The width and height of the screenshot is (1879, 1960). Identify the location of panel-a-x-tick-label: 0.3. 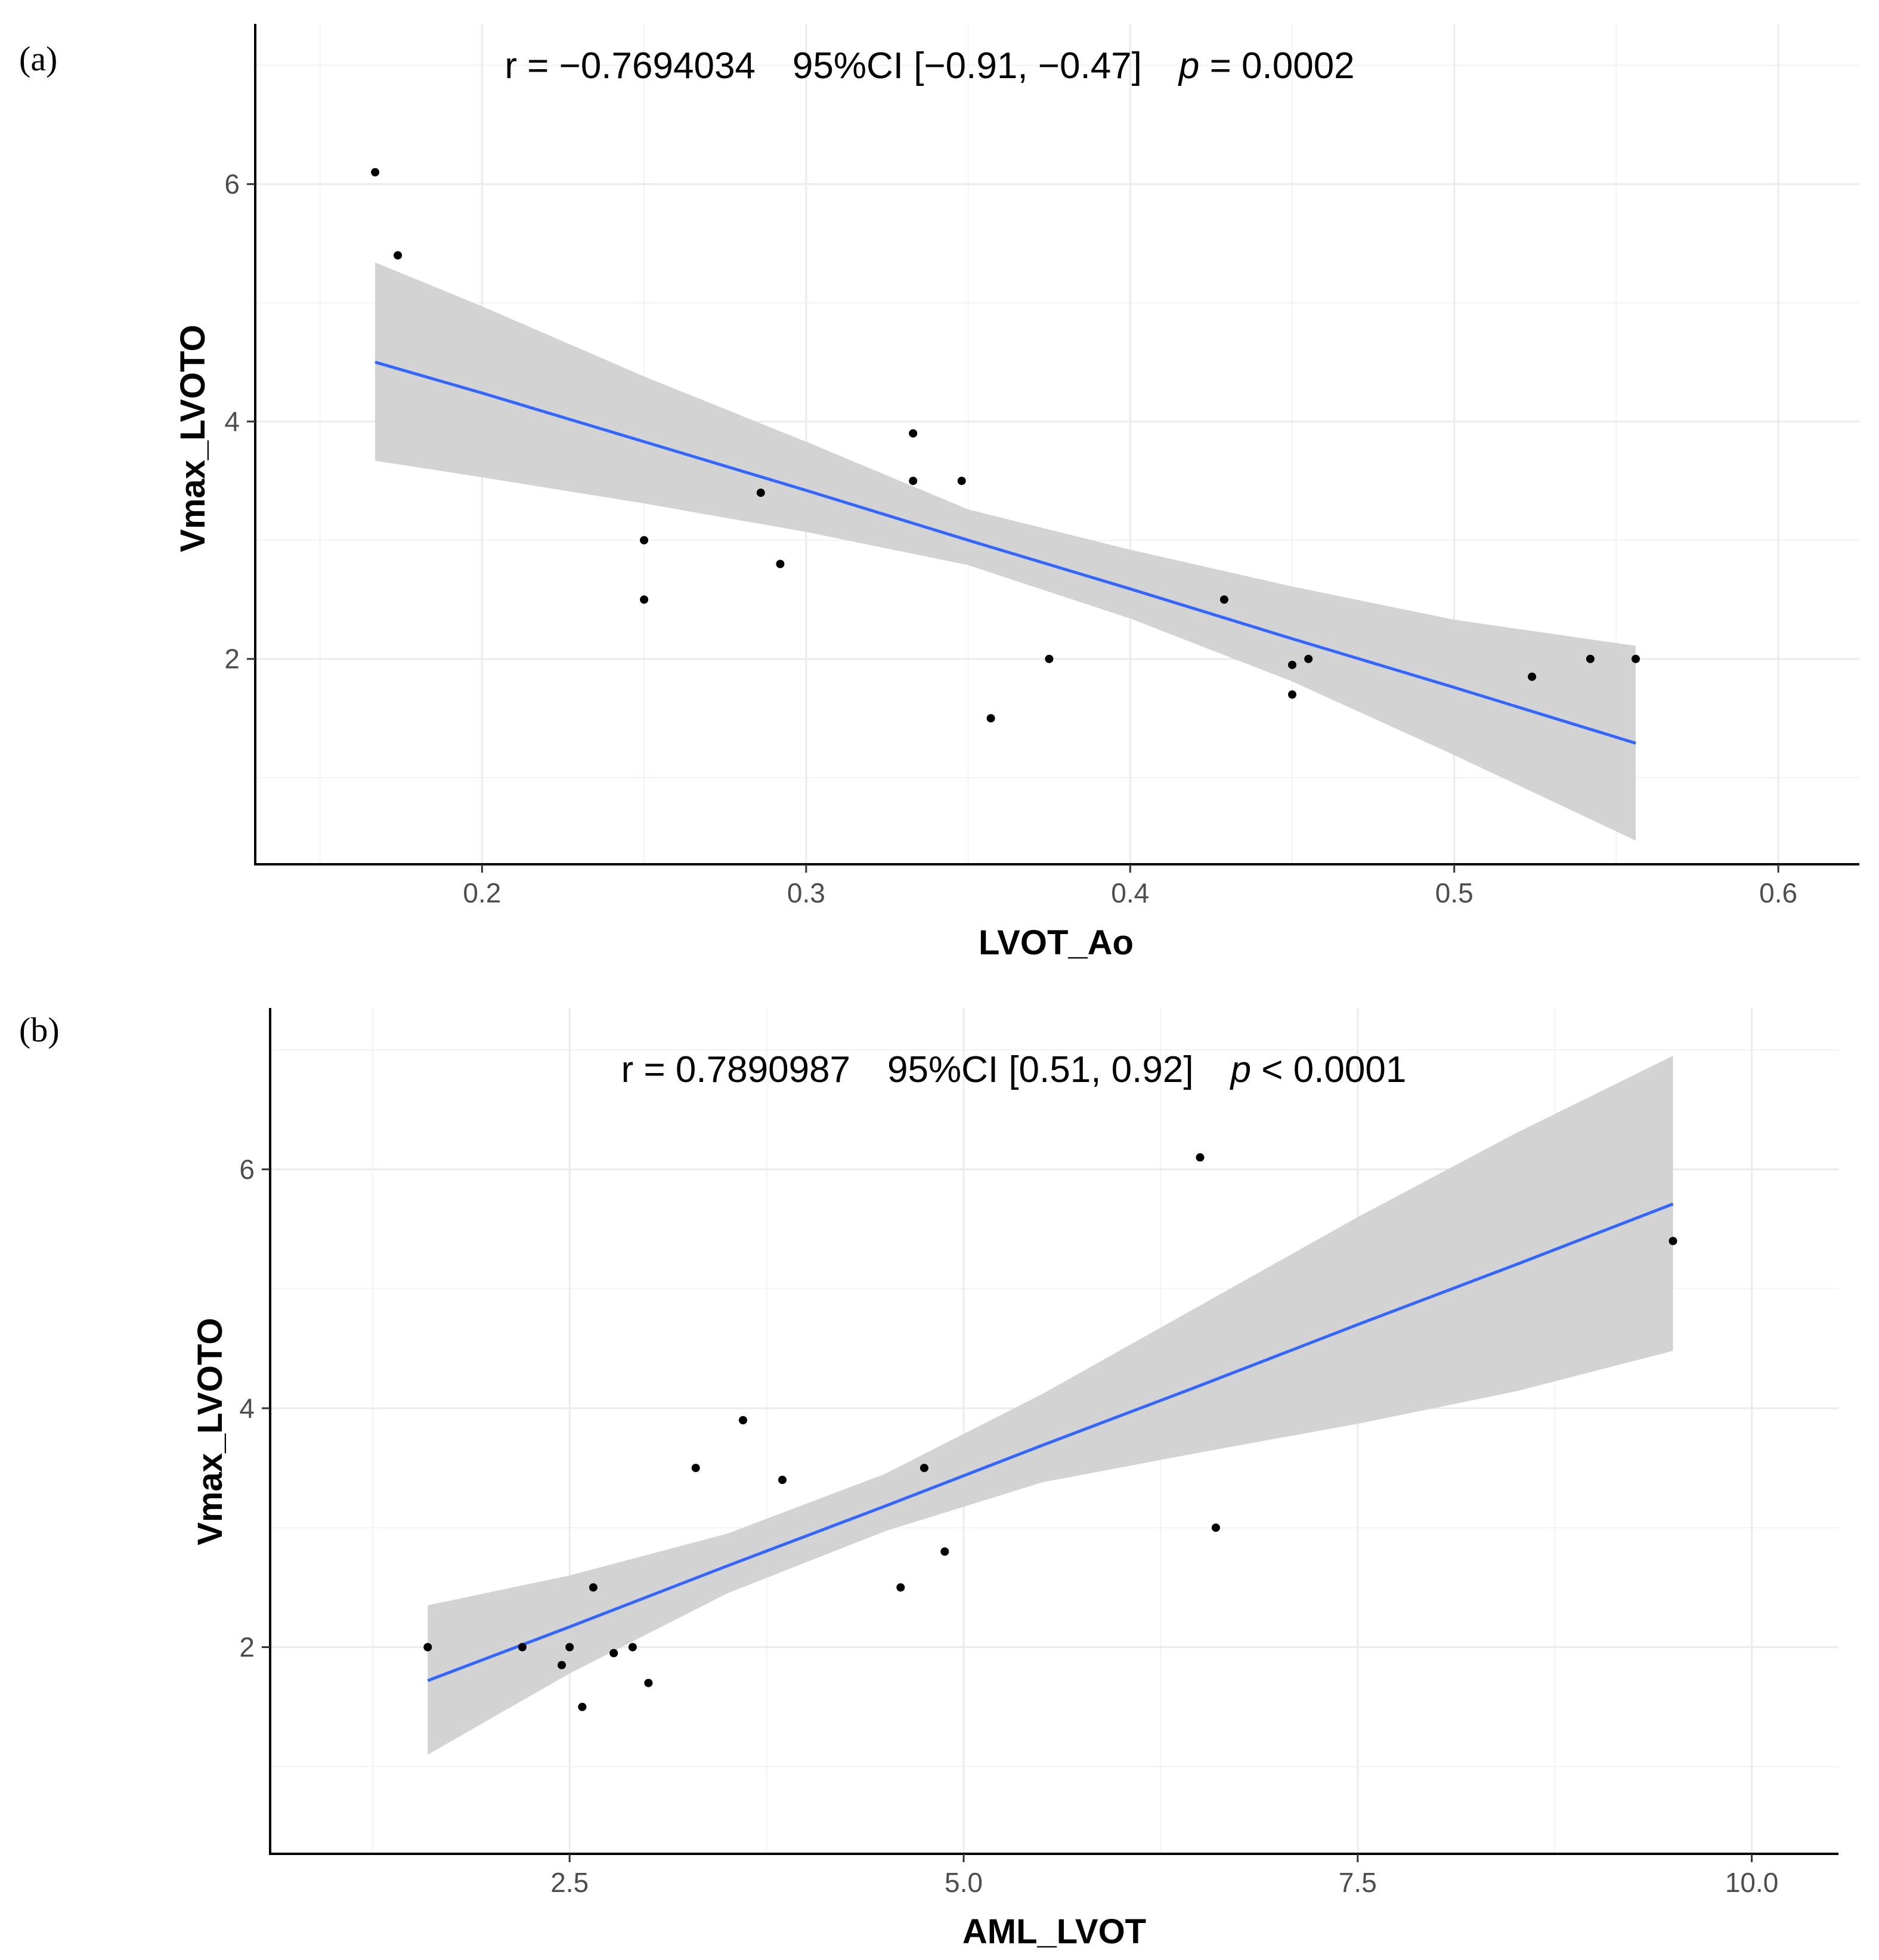
(806, 892).